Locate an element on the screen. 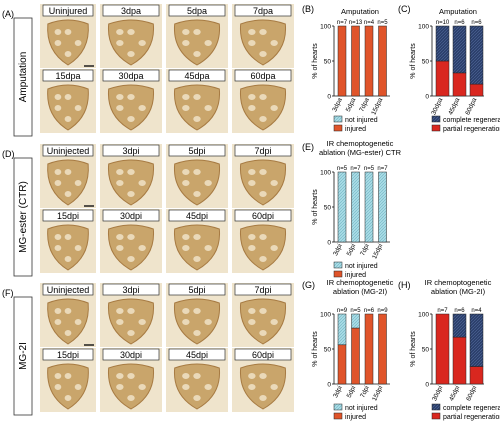  x-tick-label: 3dpa is located at coordinates (337, 105).